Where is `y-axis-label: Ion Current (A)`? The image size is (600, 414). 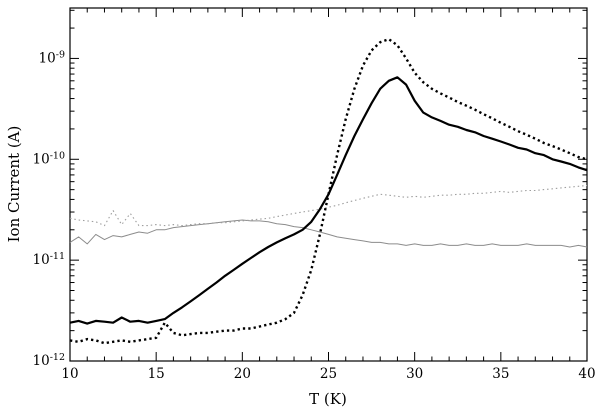 y-axis-label: Ion Current (A) is located at coordinates (14, 184).